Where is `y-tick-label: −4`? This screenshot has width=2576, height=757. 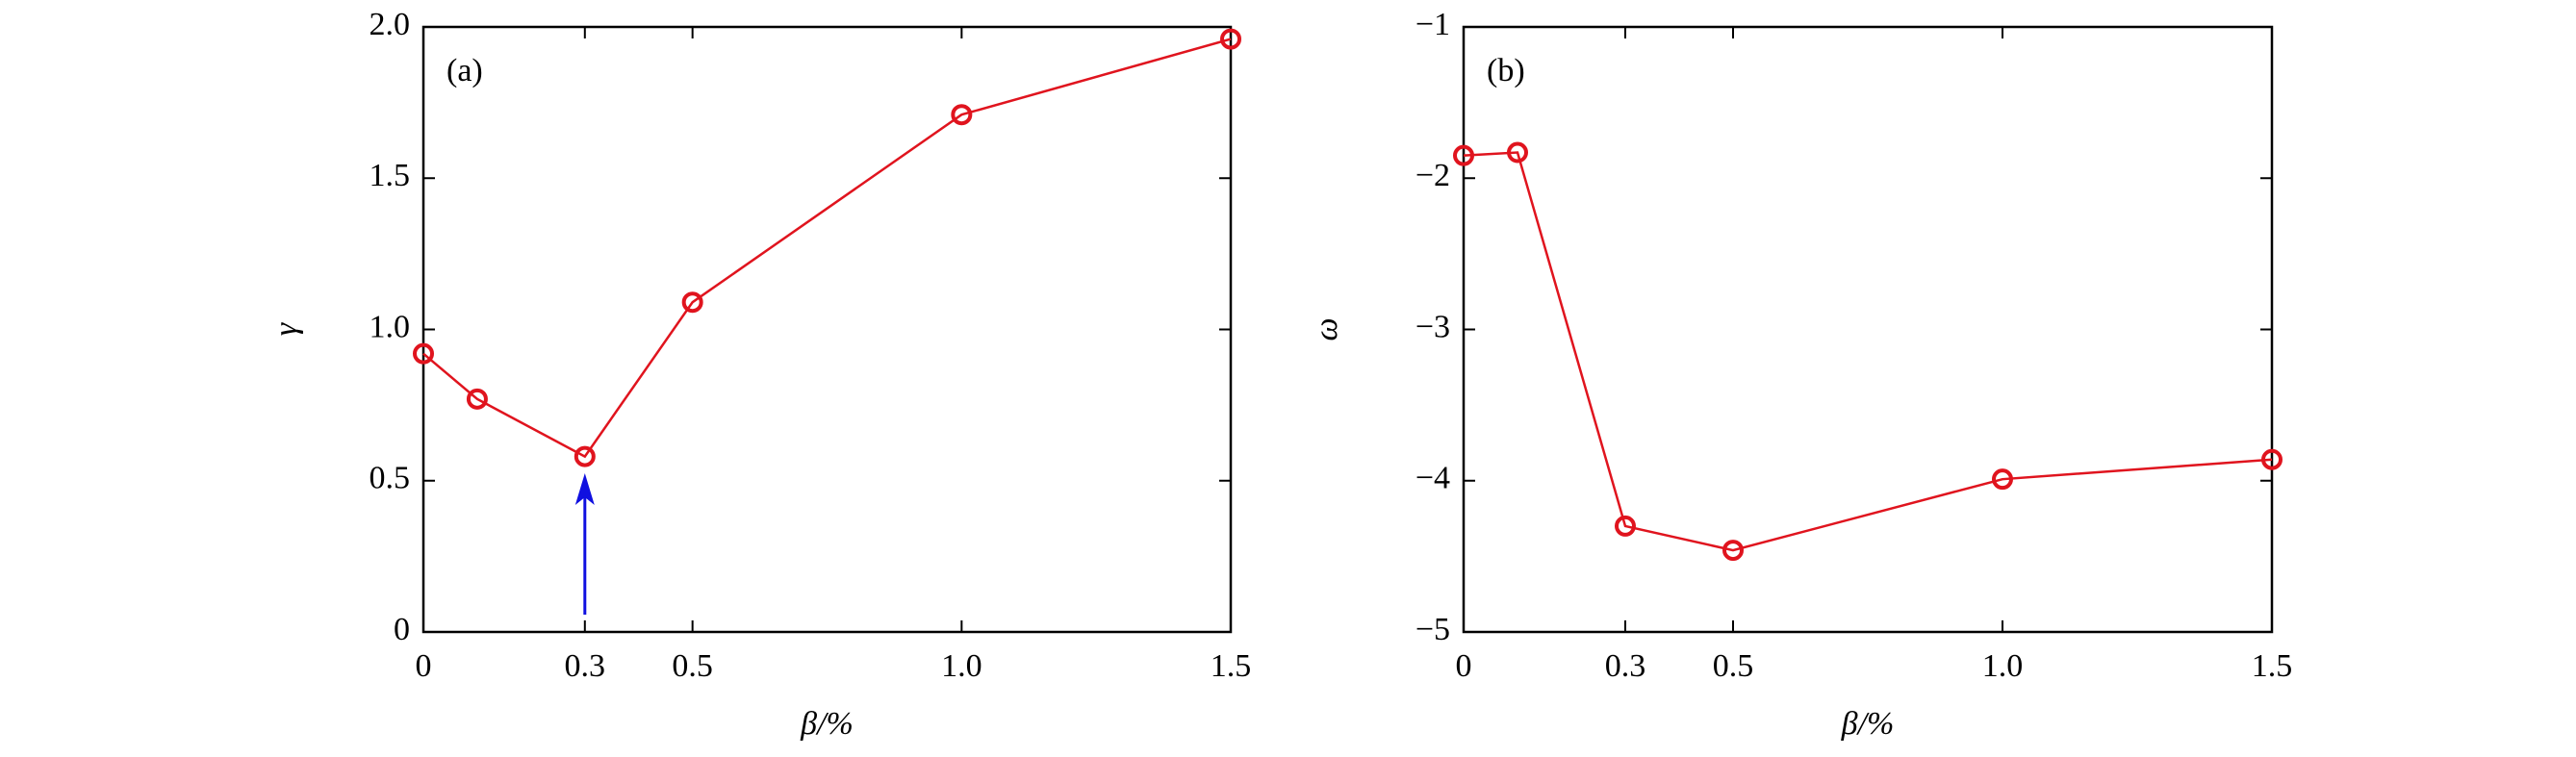
y-tick-label: −4 is located at coordinates (1433, 478).